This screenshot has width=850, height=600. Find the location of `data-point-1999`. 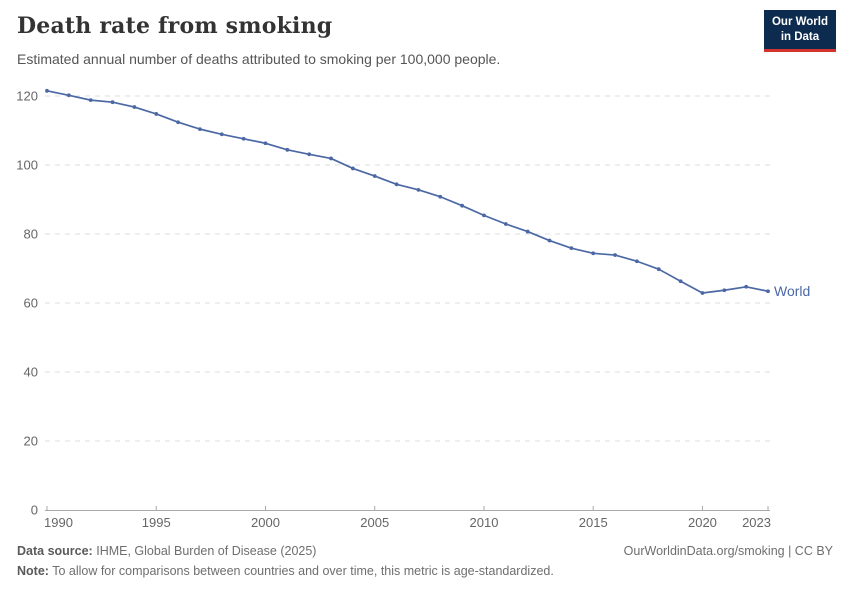

data-point-1999 is located at coordinates (243, 138).